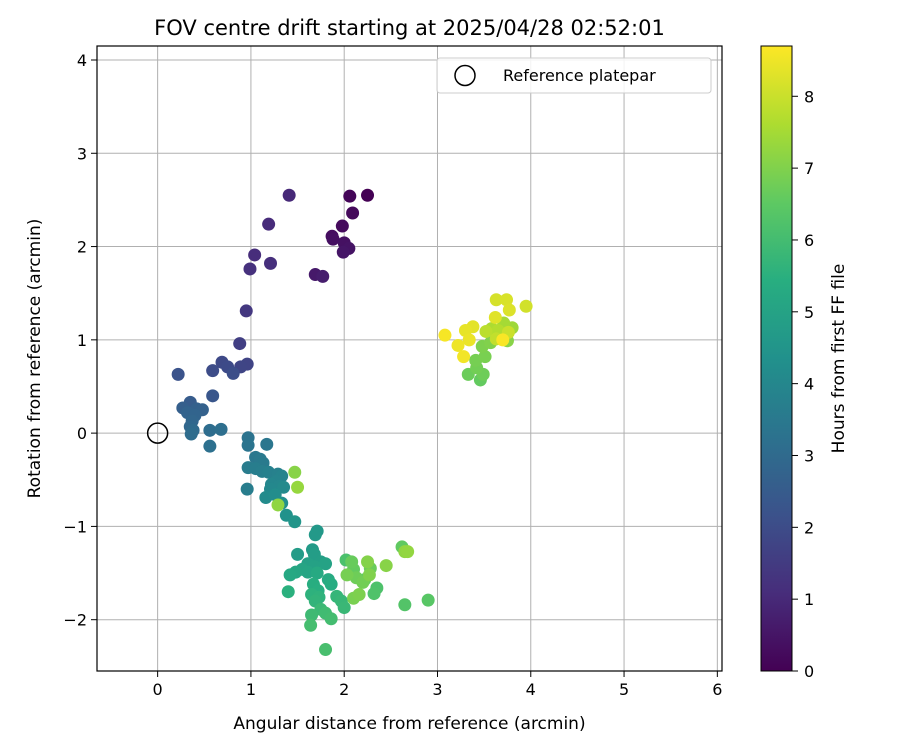 The height and width of the screenshot is (750, 900). What do you see at coordinates (251, 689) in the screenshot?
I see `x-tick-label: 1` at bounding box center [251, 689].